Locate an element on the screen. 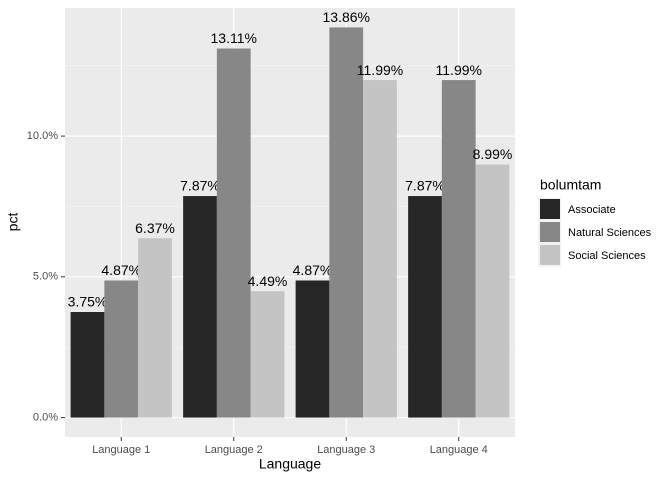 This screenshot has height=480, width=672. value-label: 3.75% is located at coordinates (88, 302).